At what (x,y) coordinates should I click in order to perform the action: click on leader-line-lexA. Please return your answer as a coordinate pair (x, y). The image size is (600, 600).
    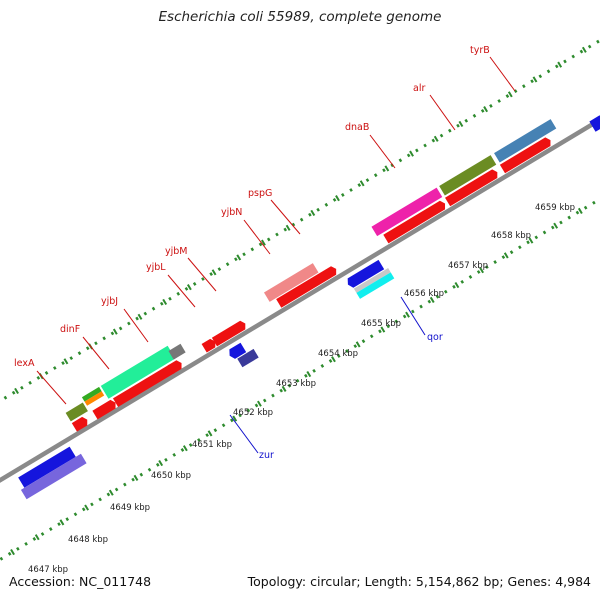
    Looking at the image, I should click on (51, 387).